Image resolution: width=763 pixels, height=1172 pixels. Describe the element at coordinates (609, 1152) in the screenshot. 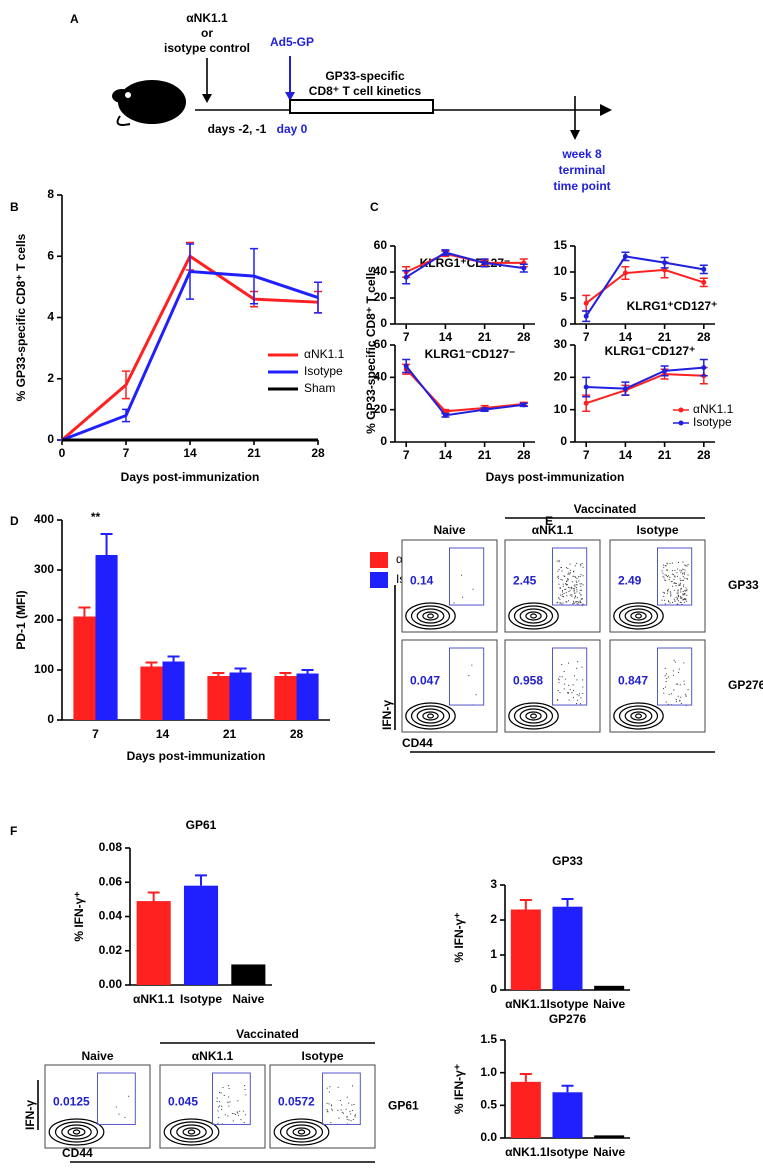

I see `x-tick-label: Naive` at that location.